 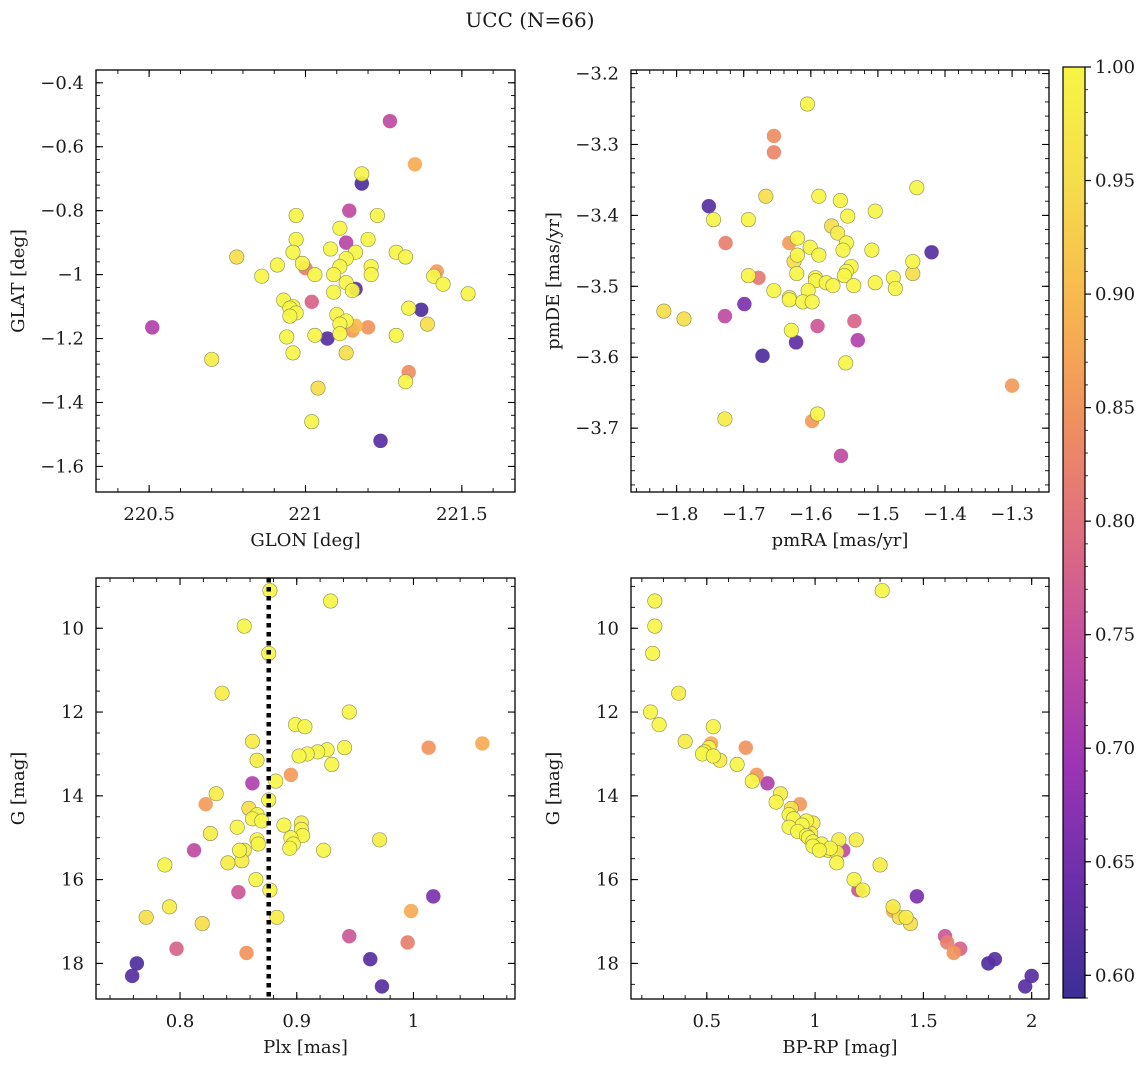 I want to click on x-tick-label: 221.5, so click(x=462, y=514).